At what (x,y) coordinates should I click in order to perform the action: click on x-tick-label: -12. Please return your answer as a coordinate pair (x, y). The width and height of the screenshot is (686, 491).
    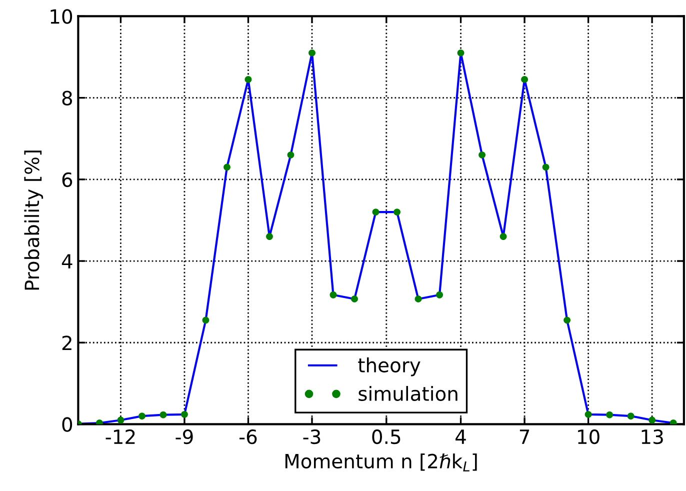
    Looking at the image, I should click on (120, 436).